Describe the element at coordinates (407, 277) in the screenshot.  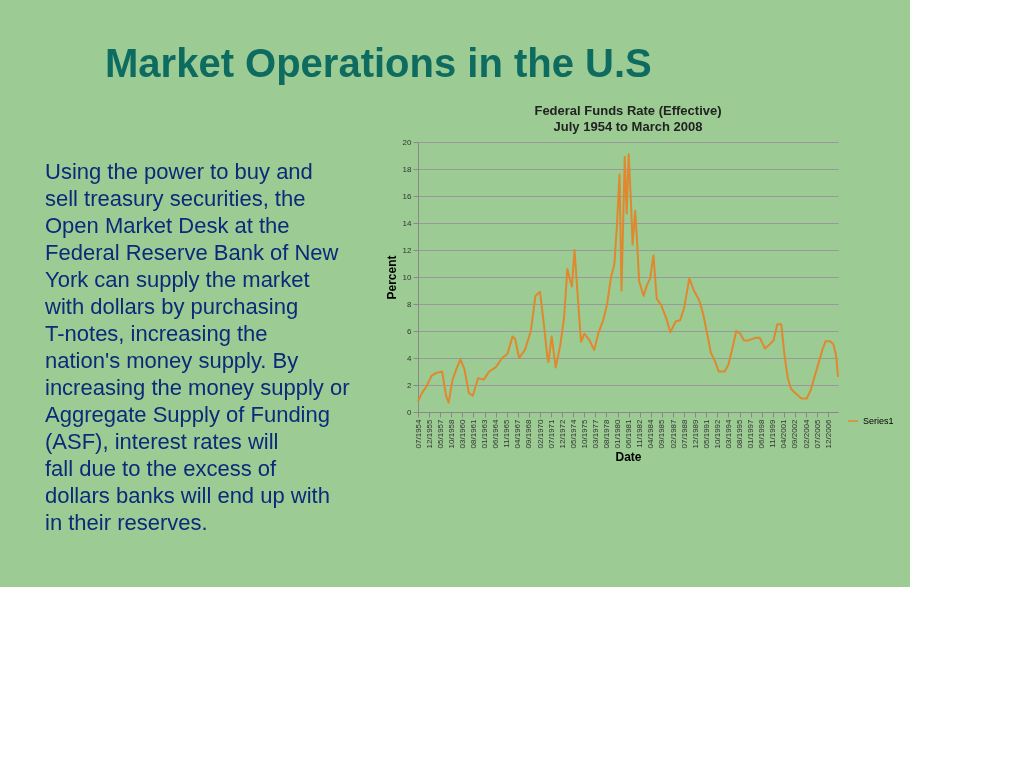
I see `y-tick-label: 10` at that location.